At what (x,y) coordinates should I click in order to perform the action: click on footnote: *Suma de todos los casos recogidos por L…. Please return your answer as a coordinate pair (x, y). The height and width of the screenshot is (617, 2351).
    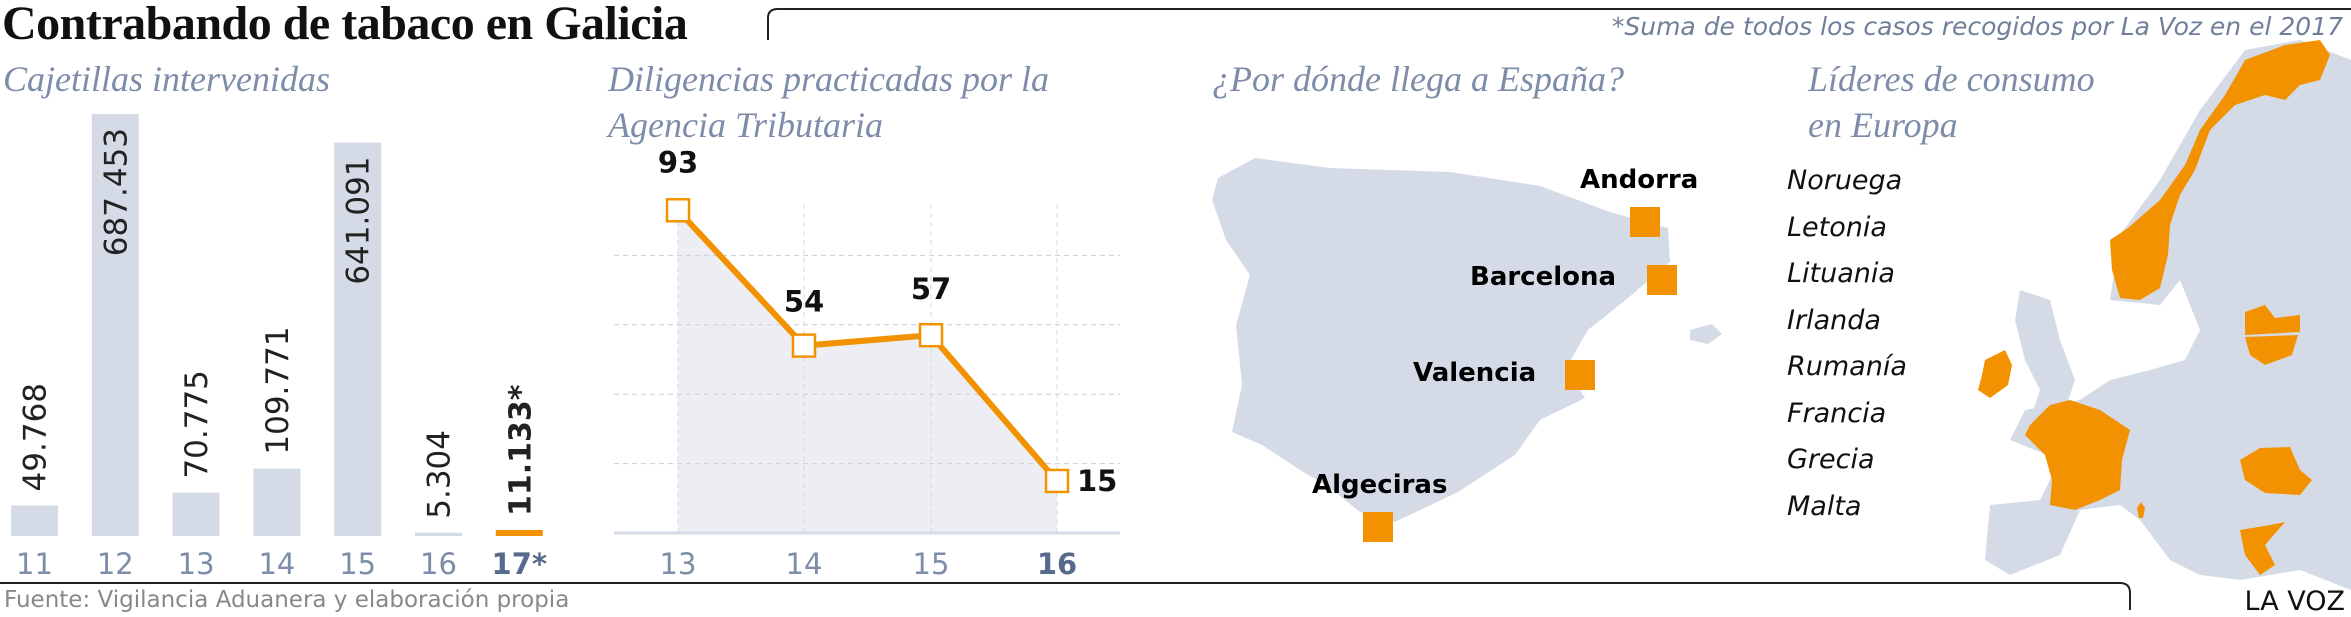
    Looking at the image, I should click on (1977, 26).